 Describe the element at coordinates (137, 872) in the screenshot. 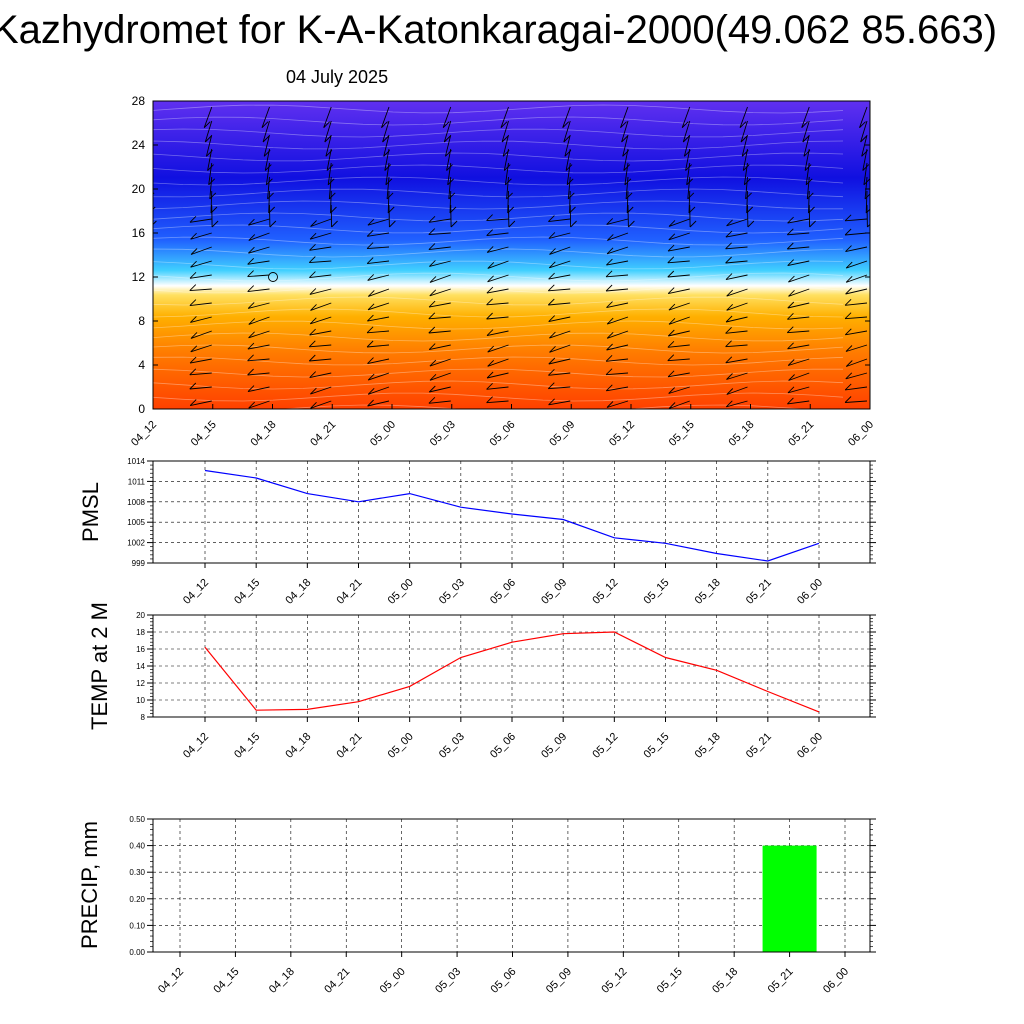

I see `y-tick-label: 0.30` at that location.